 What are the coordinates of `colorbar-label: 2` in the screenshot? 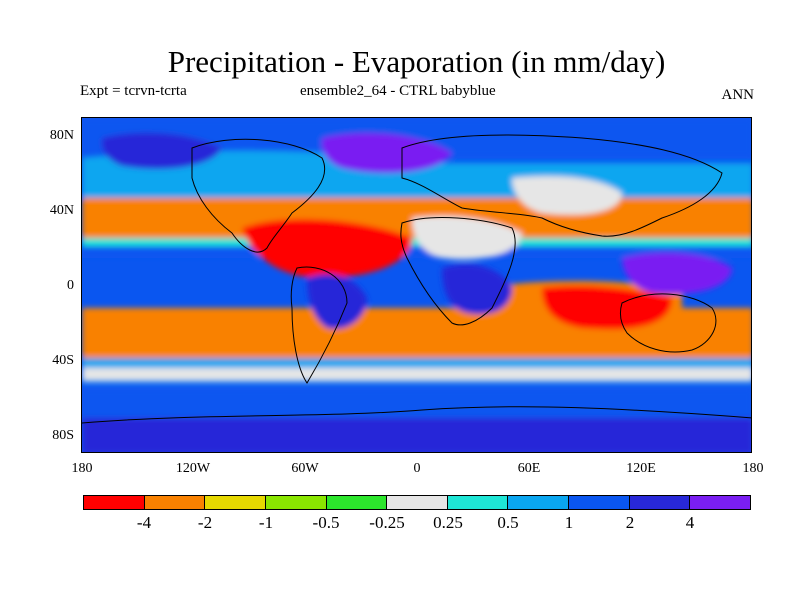 It's located at (630, 522).